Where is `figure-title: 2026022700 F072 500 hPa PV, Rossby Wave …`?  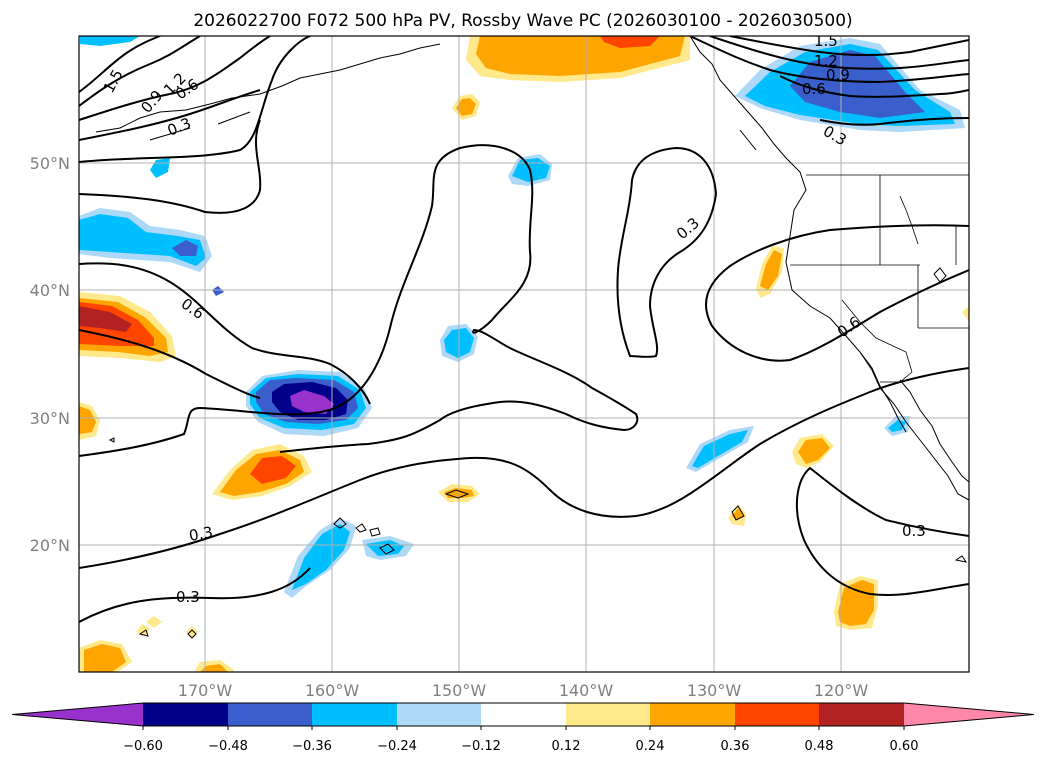 figure-title: 2026022700 F072 500 hPa PV, Rossby Wave … is located at coordinates (522, 21).